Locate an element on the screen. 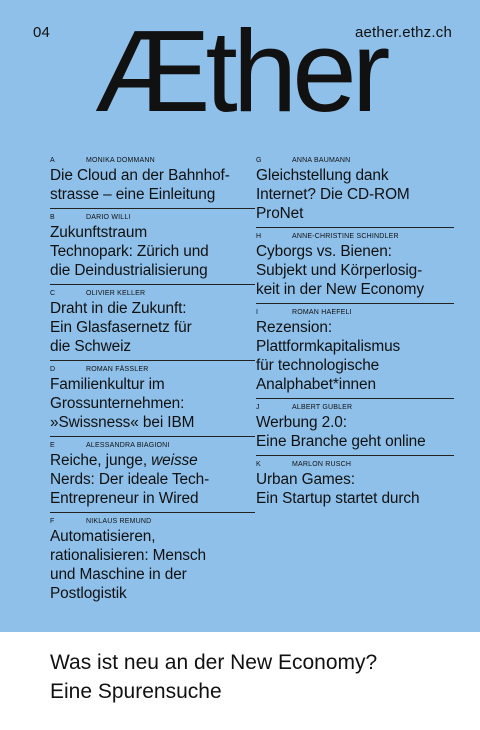  entry-meta: G ANNA BAUMANN is located at coordinates (355, 159).